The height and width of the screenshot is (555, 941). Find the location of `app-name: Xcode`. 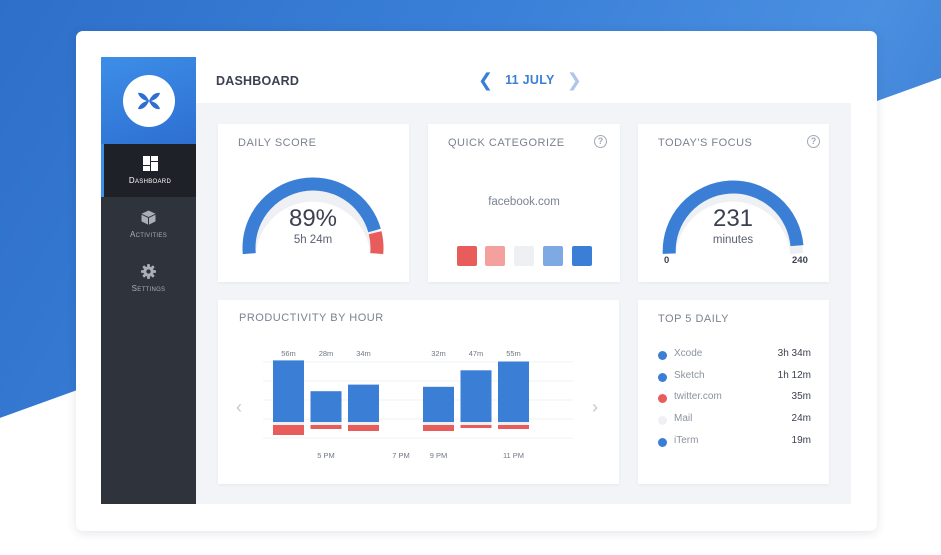

app-name: Xcode is located at coordinates (688, 353).